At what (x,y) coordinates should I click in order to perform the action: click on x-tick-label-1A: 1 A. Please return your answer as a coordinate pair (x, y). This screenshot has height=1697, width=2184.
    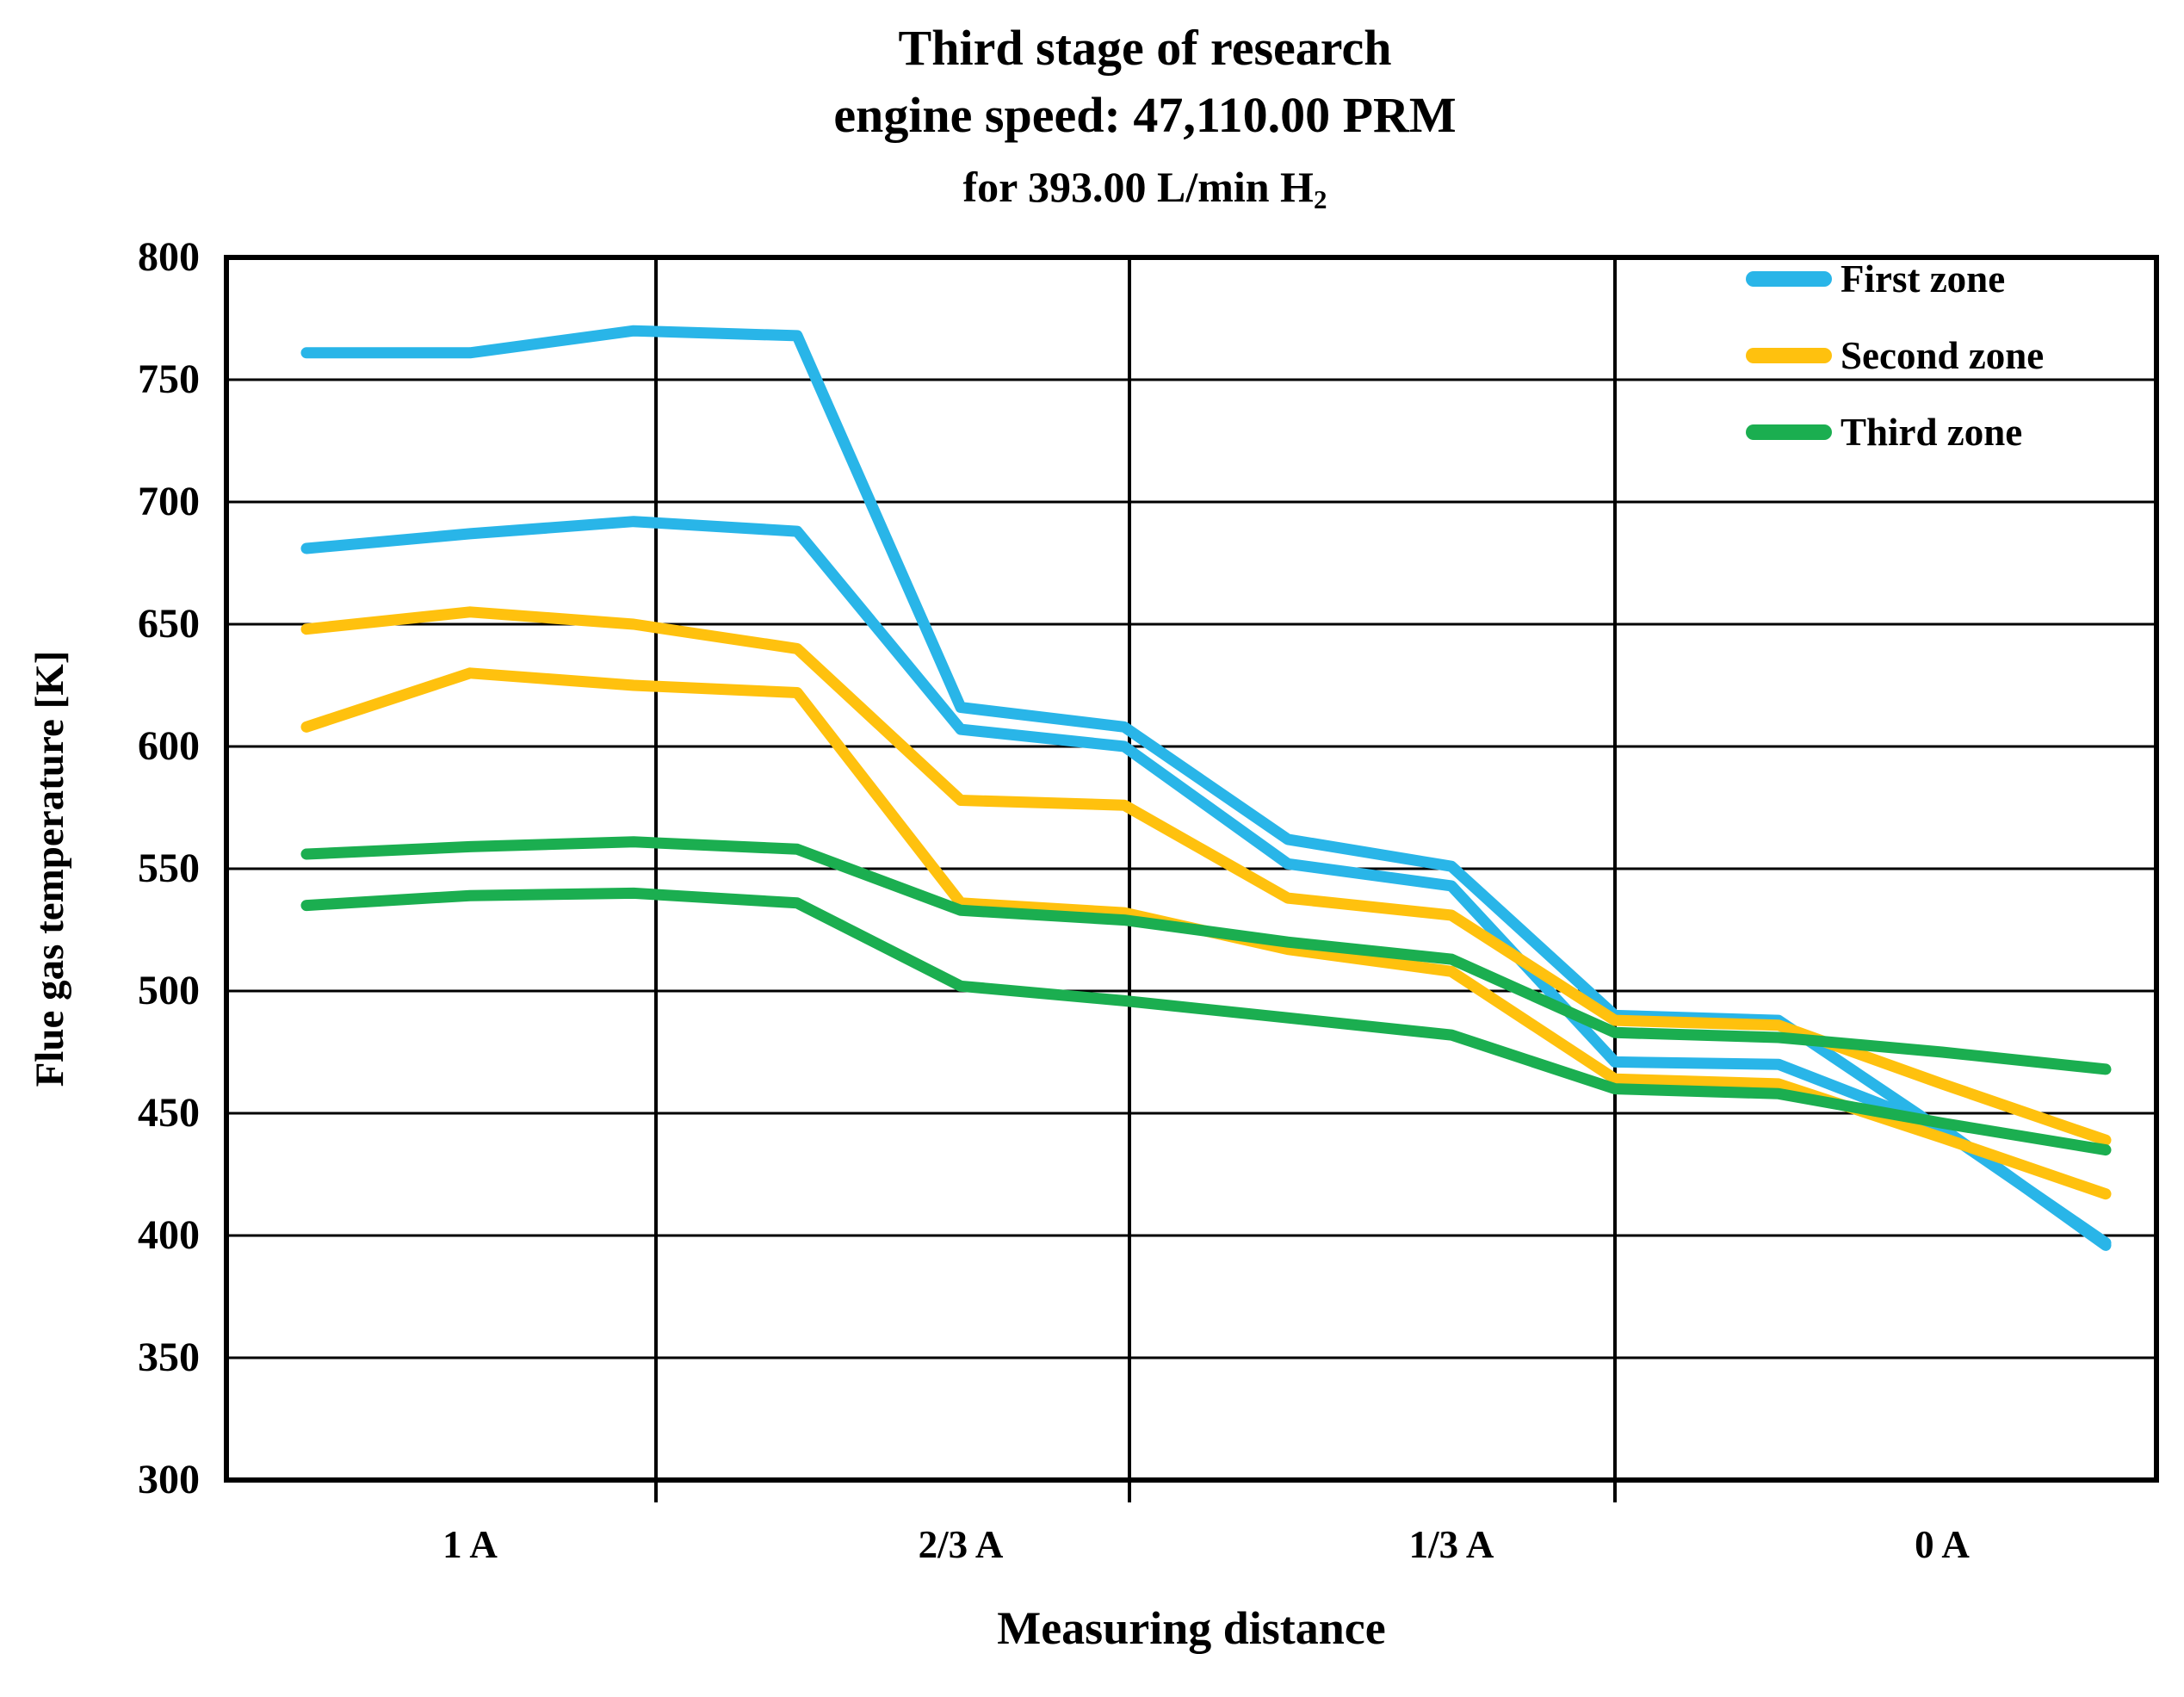
    Looking at the image, I should click on (470, 1544).